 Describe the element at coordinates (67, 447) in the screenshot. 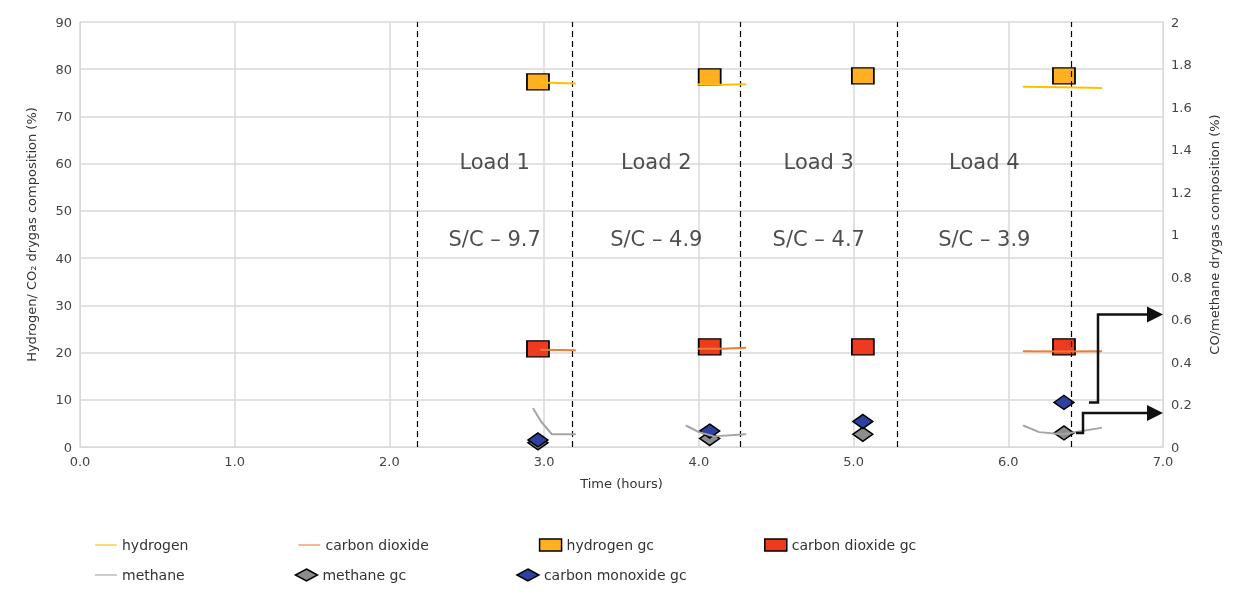

I see `y-tick-label: 0` at that location.